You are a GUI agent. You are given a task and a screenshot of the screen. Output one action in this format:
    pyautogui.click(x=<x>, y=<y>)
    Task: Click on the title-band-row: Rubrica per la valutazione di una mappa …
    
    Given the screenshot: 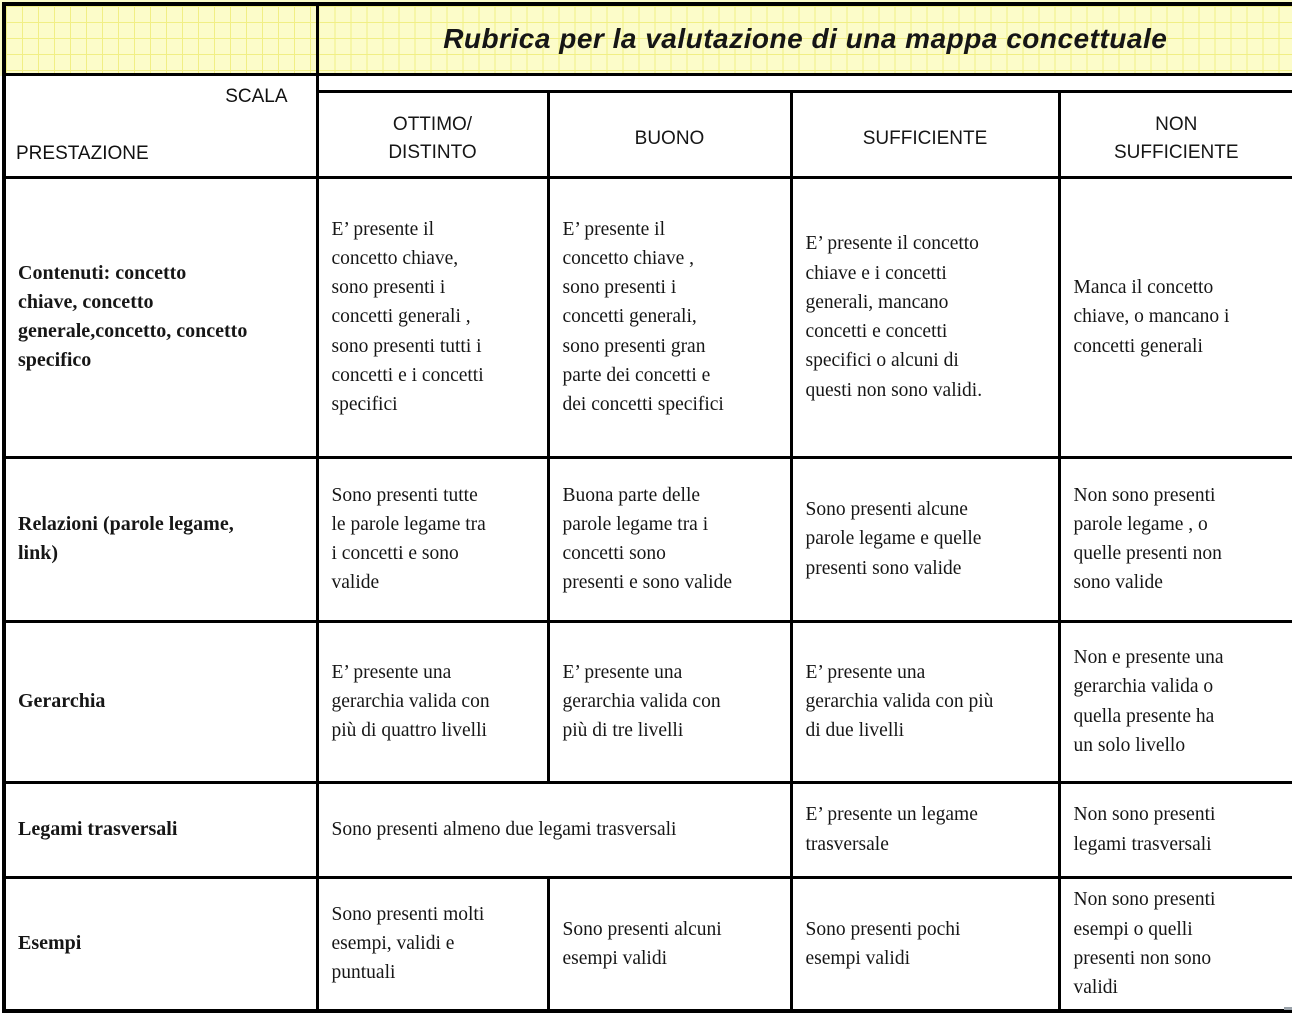 What is the action you would take?
    pyautogui.click(x=647, y=39)
    